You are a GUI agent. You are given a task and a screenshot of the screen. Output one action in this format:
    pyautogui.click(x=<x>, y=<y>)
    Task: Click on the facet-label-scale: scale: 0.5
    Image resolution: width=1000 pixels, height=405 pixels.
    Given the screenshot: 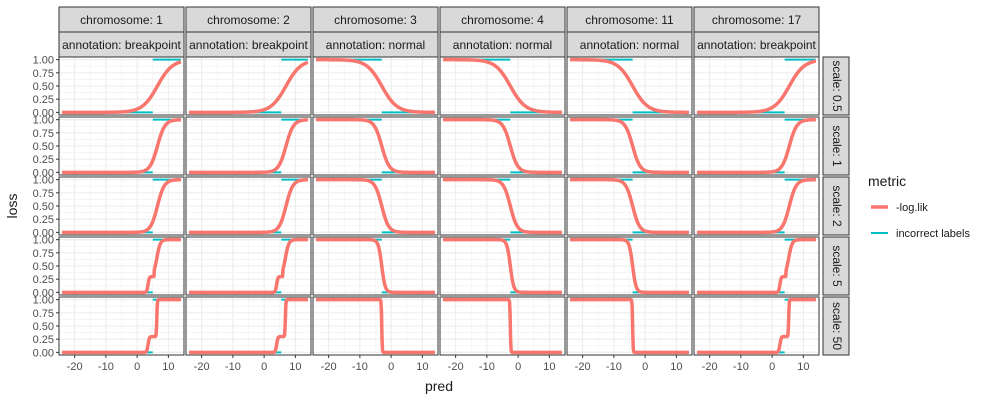 What is the action you would take?
    pyautogui.click(x=837, y=86)
    